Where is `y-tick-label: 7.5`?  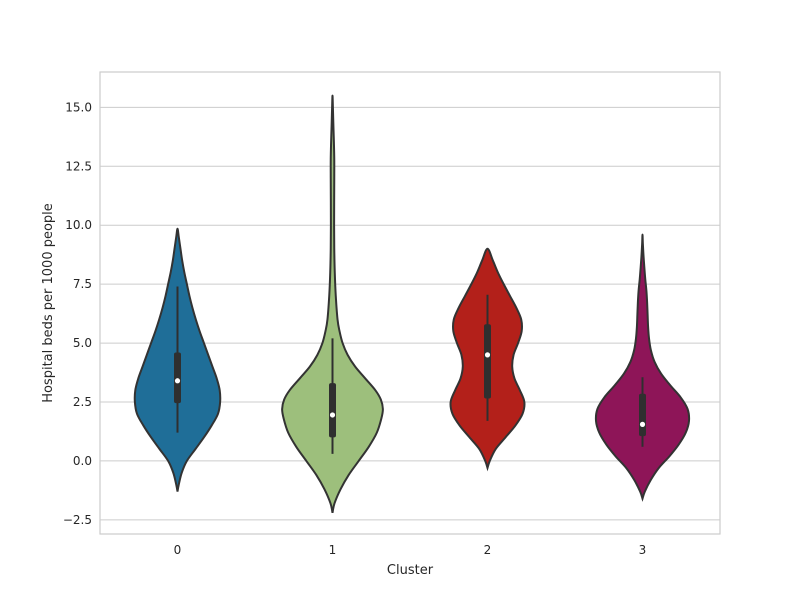
y-tick-label: 7.5 is located at coordinates (82, 284).